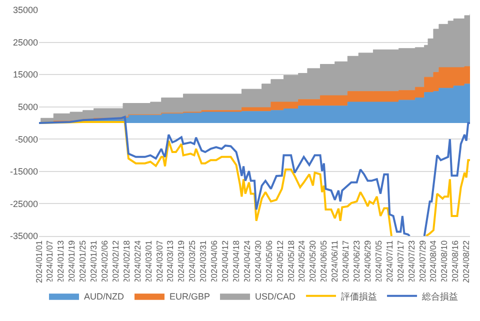 The image size is (480, 321). Describe the element at coordinates (422, 261) in the screenshot. I see `x-tick-label: 2024/07/29` at that location.